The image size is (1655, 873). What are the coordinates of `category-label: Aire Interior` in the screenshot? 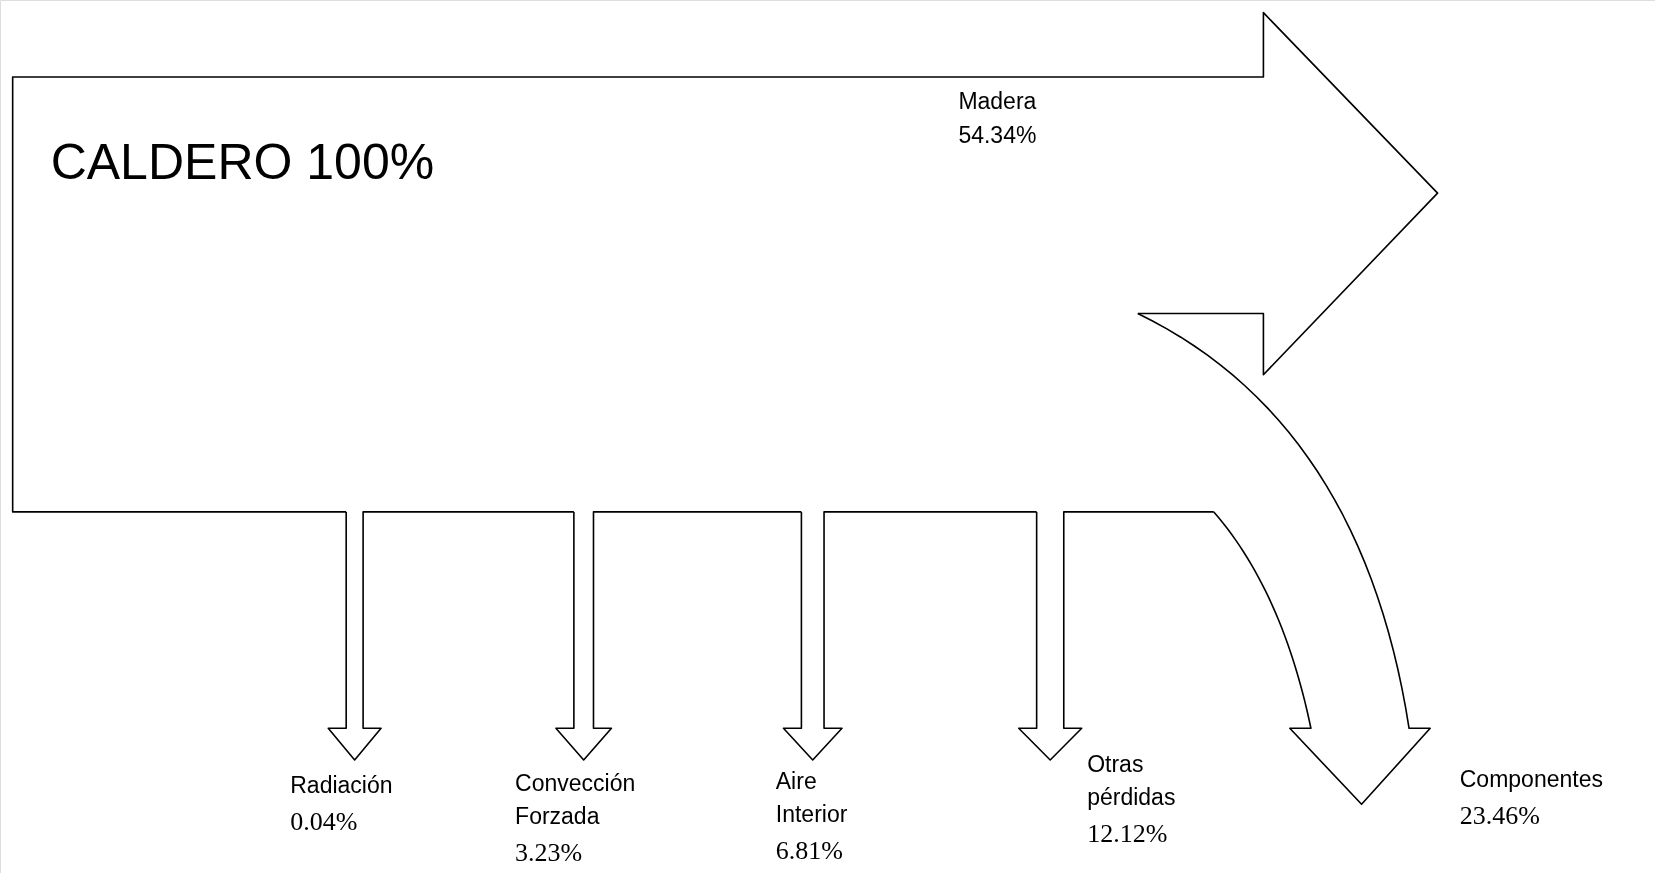 It's located at (811, 797).